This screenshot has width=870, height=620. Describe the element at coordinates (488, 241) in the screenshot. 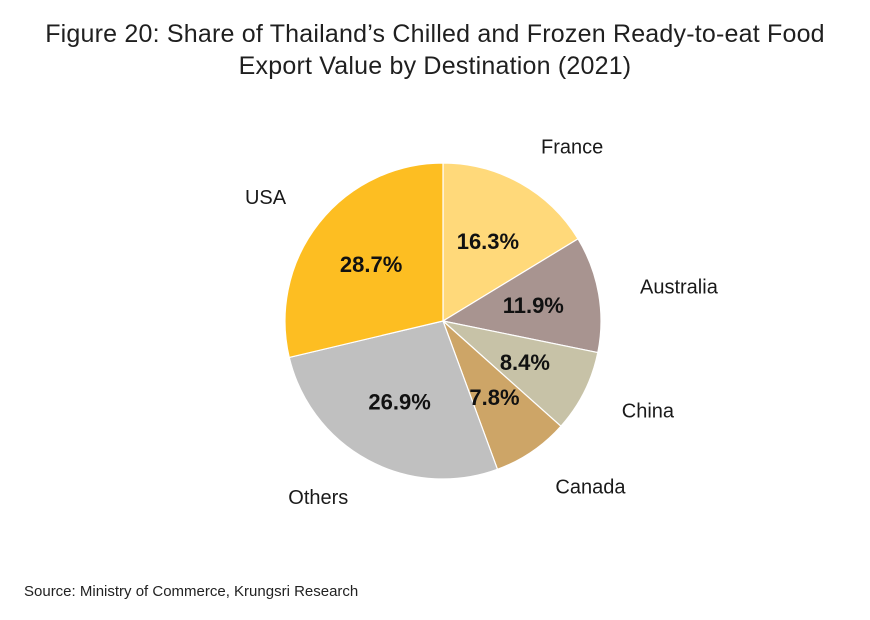

I see `value-label-france: 16.3%` at that location.